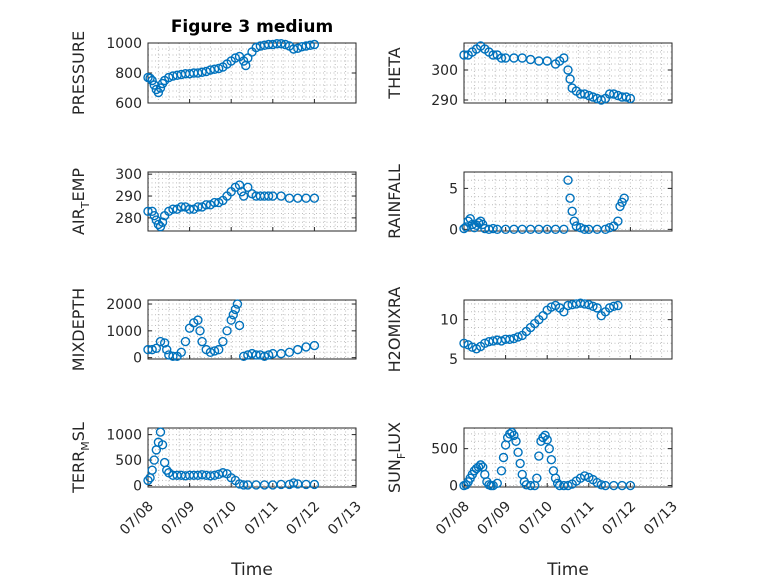 The height and width of the screenshot is (583, 778). What do you see at coordinates (252, 27) in the screenshot?
I see `chart-title: Figure 3 medium` at bounding box center [252, 27].